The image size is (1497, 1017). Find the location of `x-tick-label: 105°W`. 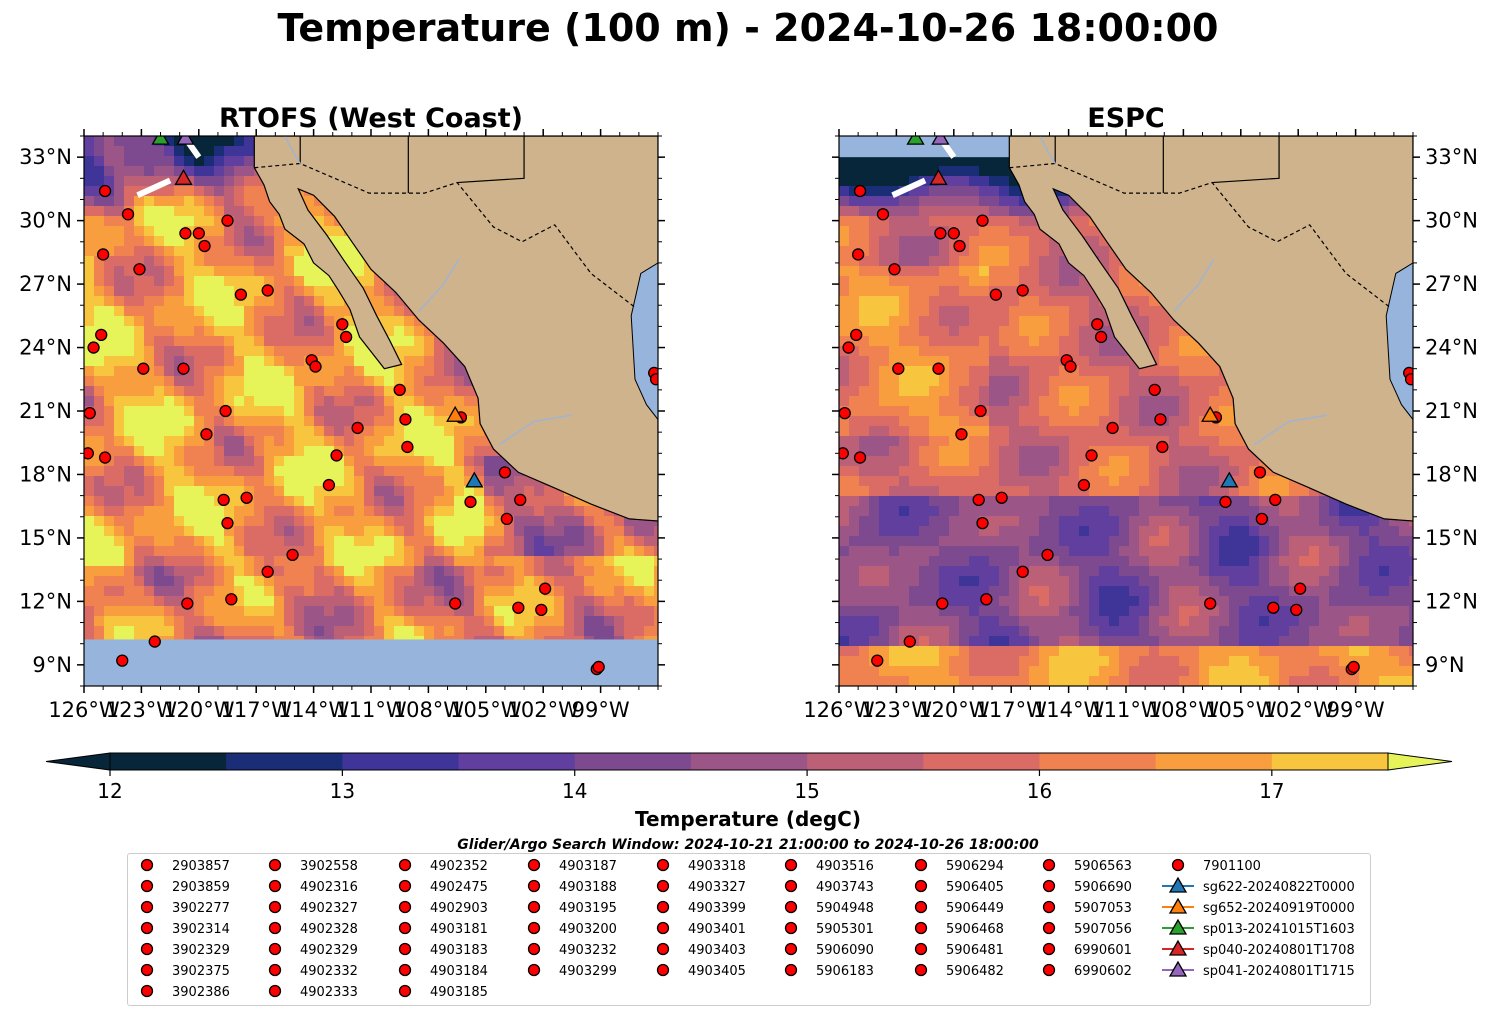

x-tick-label: 105°W is located at coordinates (486, 710).